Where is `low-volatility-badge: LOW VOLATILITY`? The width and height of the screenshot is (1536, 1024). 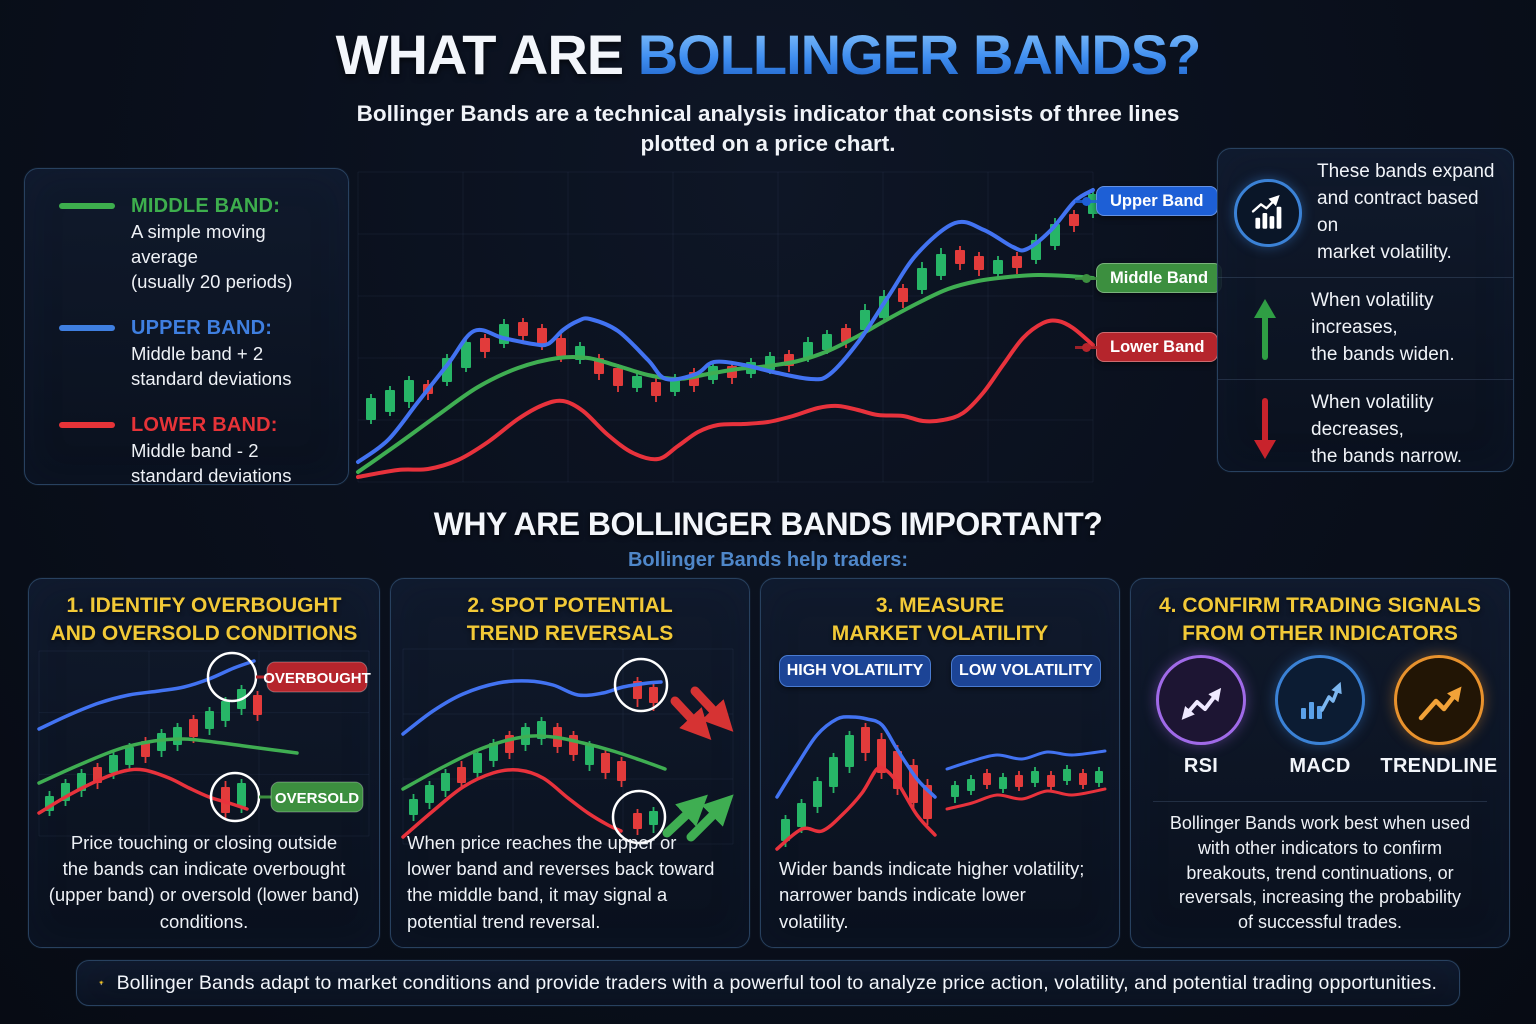 low-volatility-badge: LOW VOLATILITY is located at coordinates (1026, 671).